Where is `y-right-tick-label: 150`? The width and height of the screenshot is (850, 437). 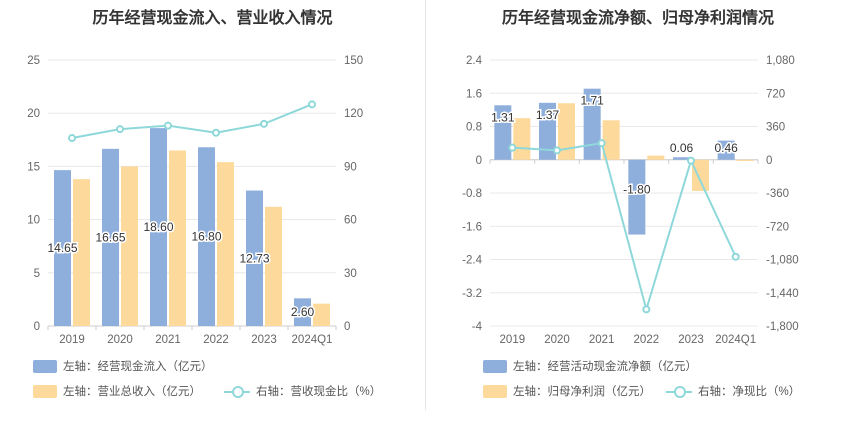
y-right-tick-label: 150 is located at coordinates (353, 61).